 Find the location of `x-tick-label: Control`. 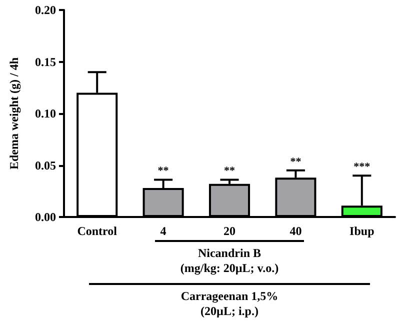

x-tick-label: Control is located at coordinates (97, 231).